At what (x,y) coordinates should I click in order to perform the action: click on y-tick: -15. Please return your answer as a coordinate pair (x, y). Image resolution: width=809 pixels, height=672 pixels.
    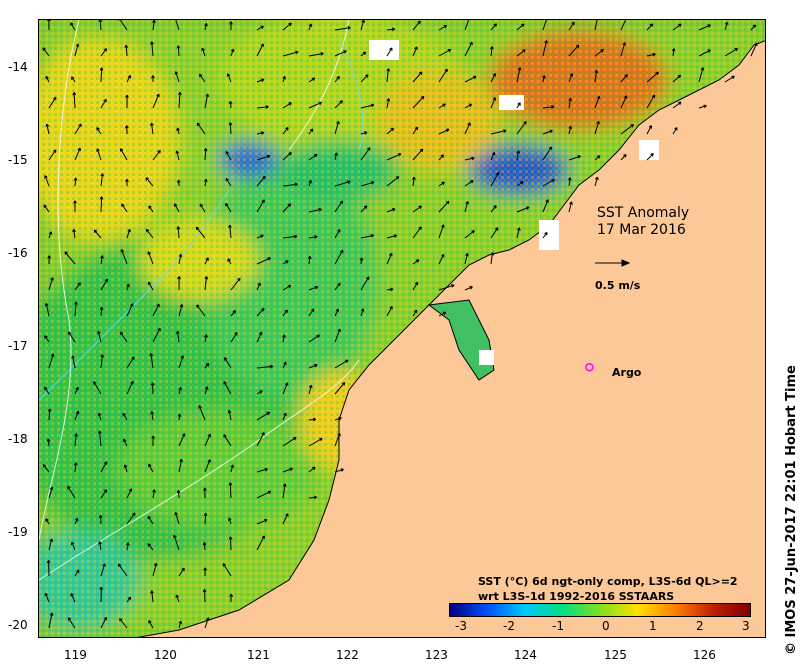
    Looking at the image, I should click on (18, 160).